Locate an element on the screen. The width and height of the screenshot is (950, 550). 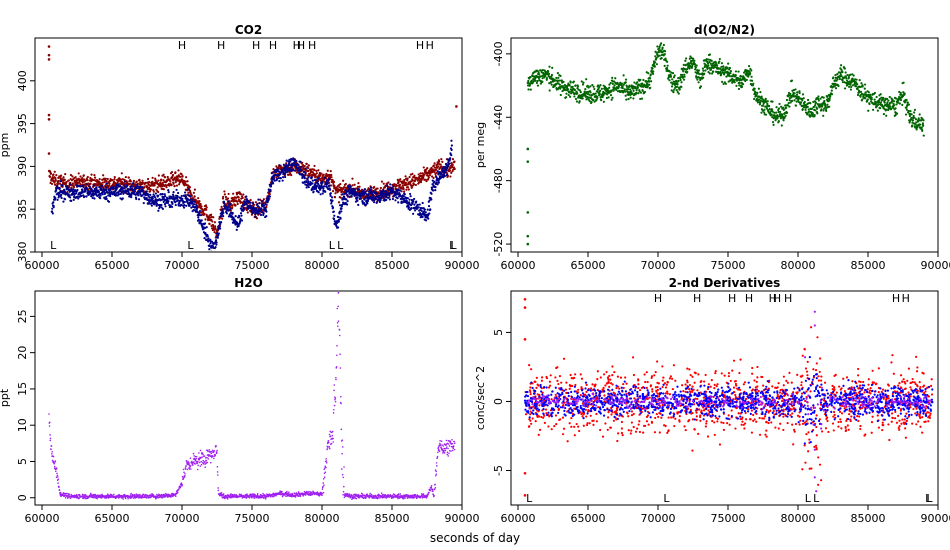
outlier-point is located at coordinates (49, 119).